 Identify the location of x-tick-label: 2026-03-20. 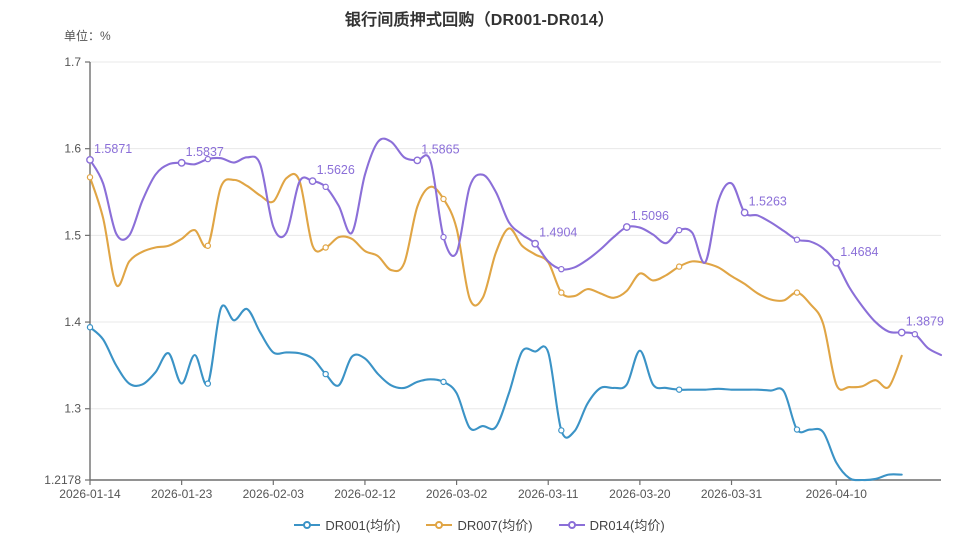
(640, 494).